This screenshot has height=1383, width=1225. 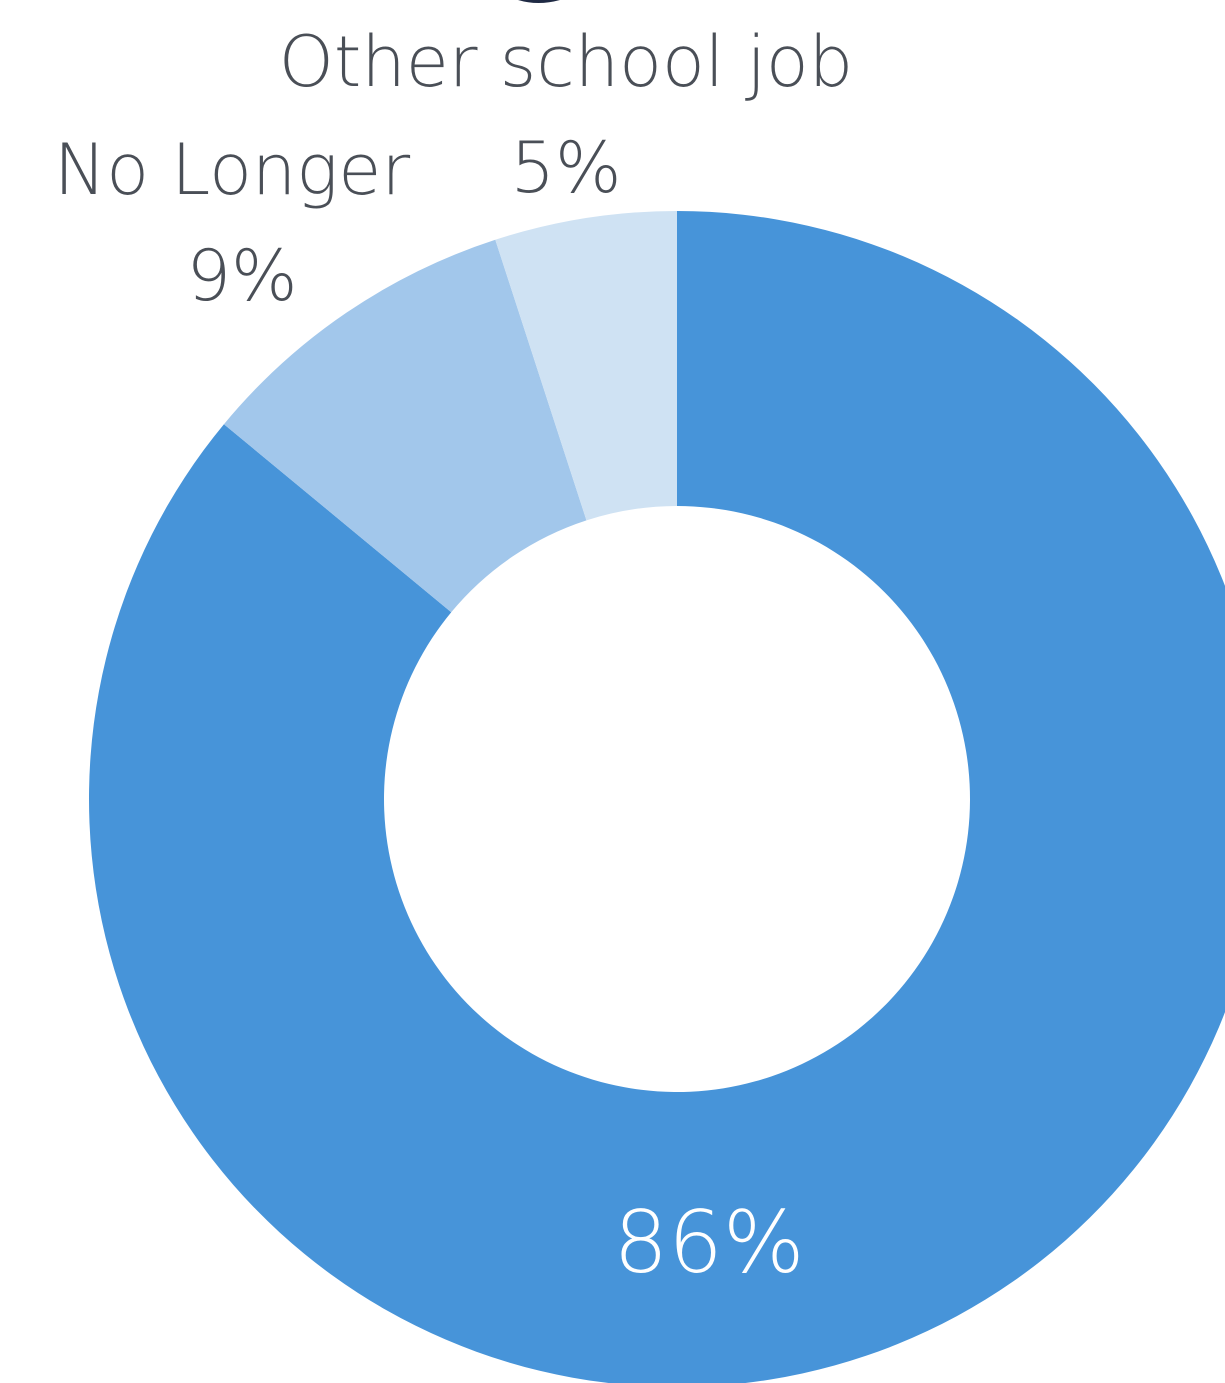 What do you see at coordinates (566, 62) in the screenshot?
I see `slice-name-other-school-job: Other school job` at bounding box center [566, 62].